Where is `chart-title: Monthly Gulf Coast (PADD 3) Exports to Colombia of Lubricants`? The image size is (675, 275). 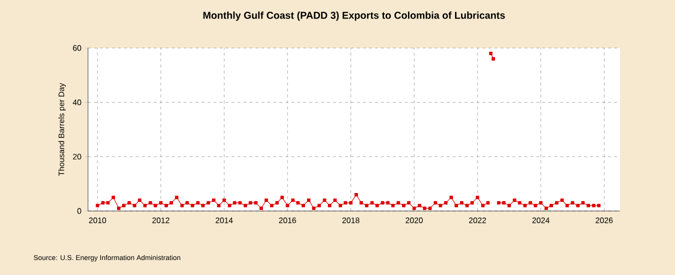
chart-title: Monthly Gulf Coast (PADD 3) Exports to Colombia of Lubricants is located at coordinates (354, 16).